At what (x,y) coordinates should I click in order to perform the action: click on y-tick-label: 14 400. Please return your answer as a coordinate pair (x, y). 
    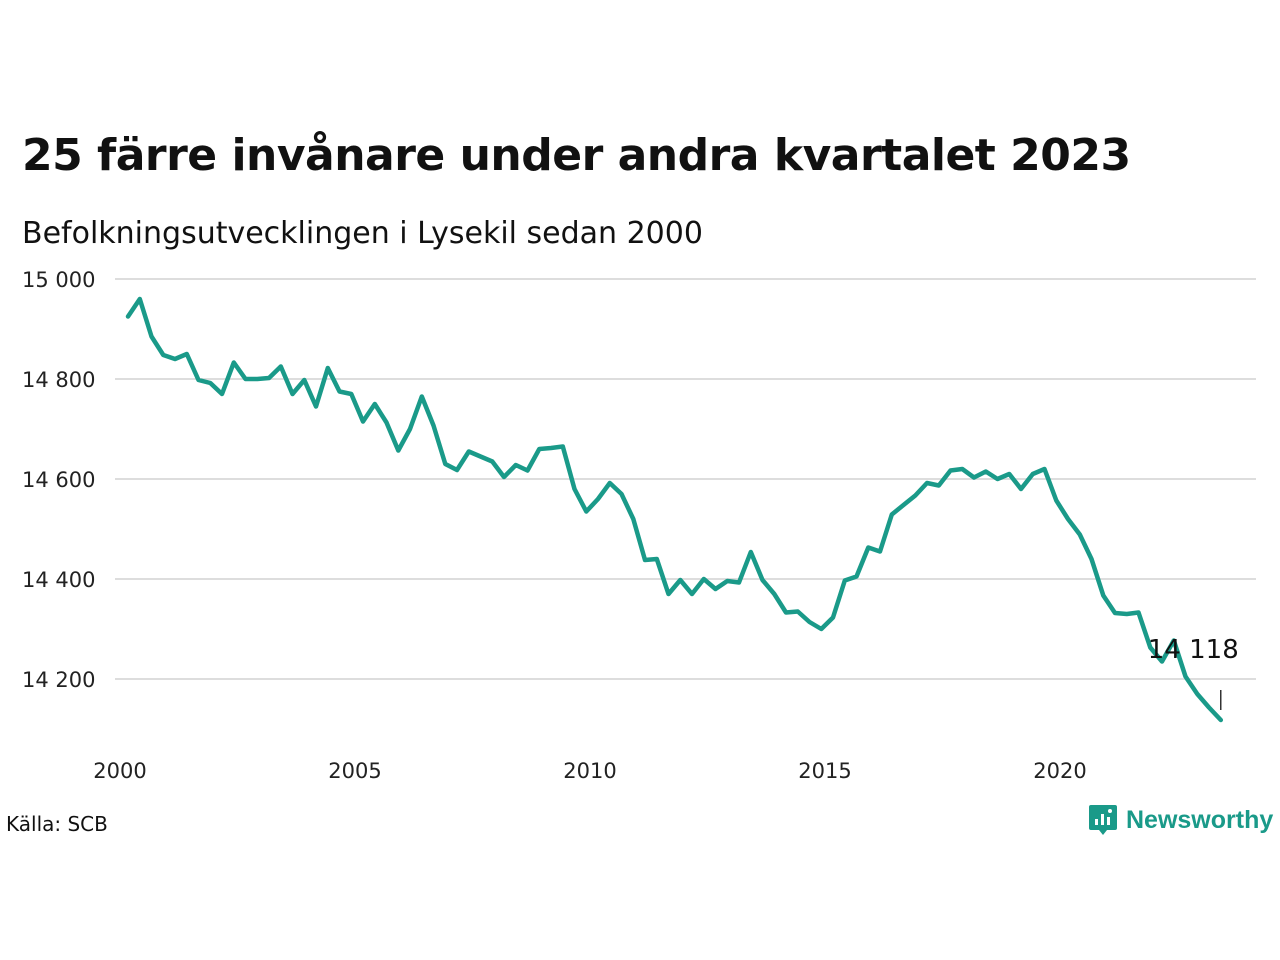
    Looking at the image, I should click on (58, 580).